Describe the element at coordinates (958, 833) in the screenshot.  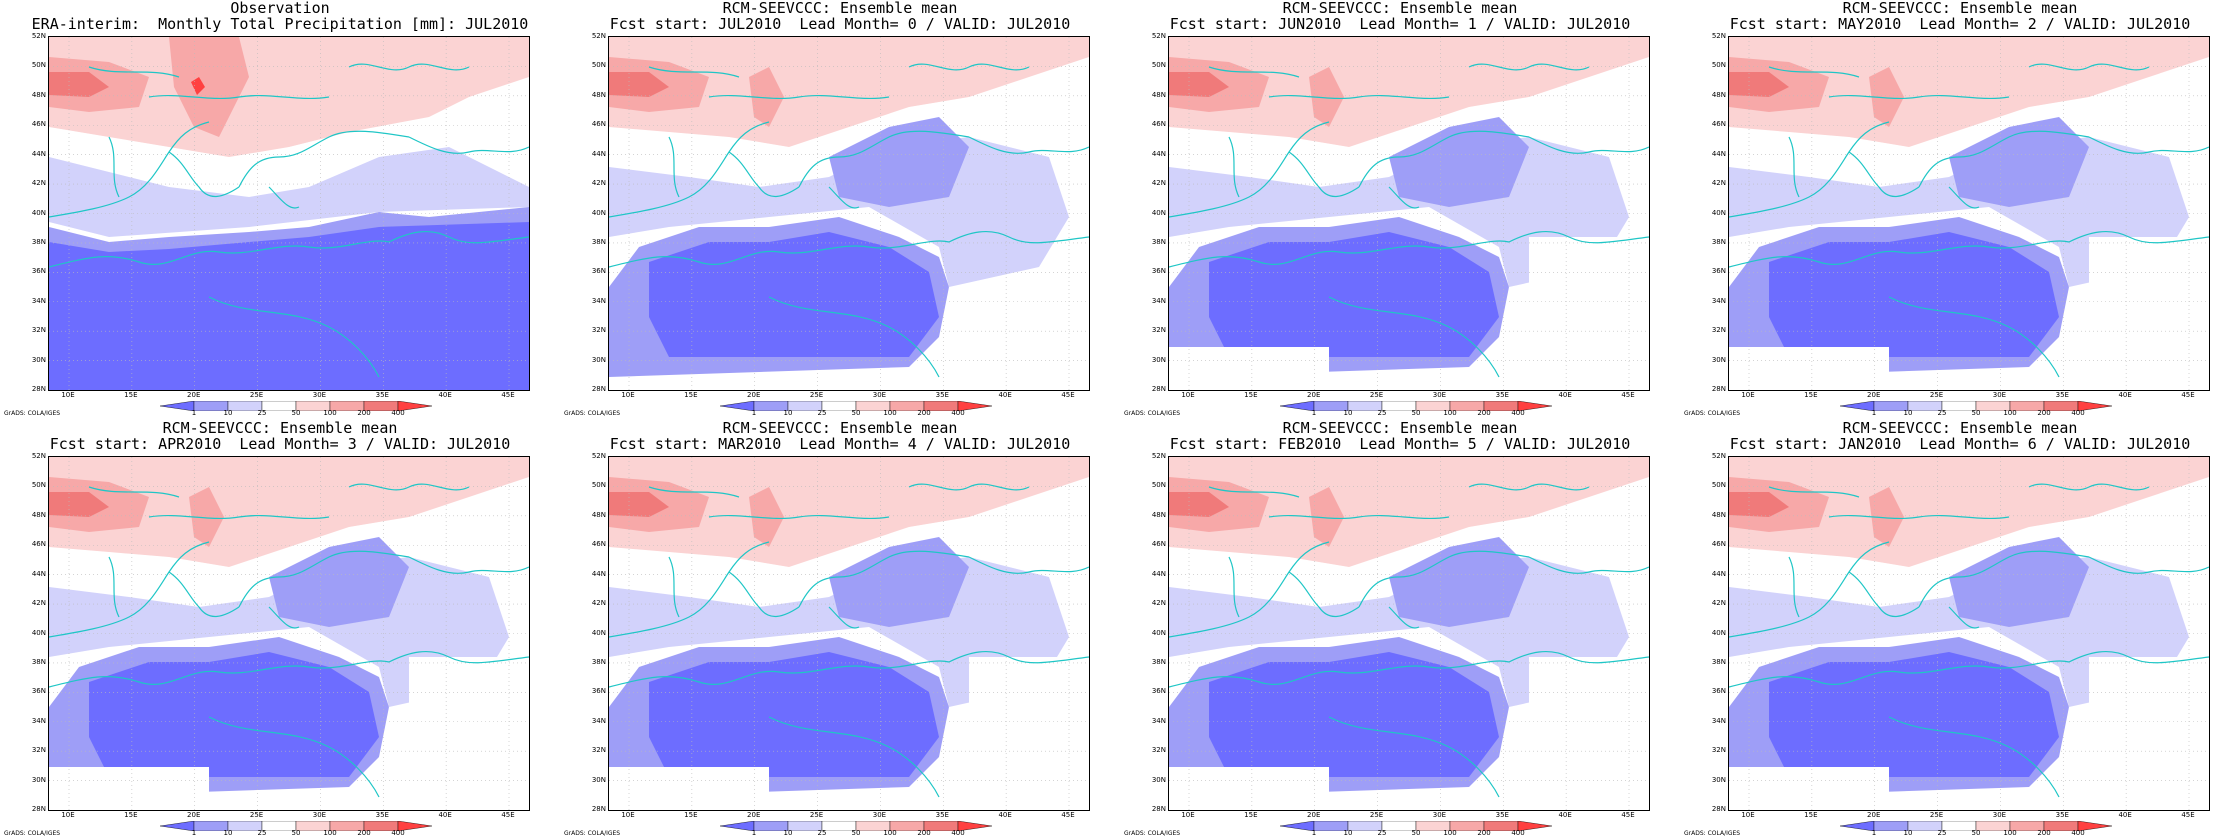
I see `colorbar-label: 400` at that location.